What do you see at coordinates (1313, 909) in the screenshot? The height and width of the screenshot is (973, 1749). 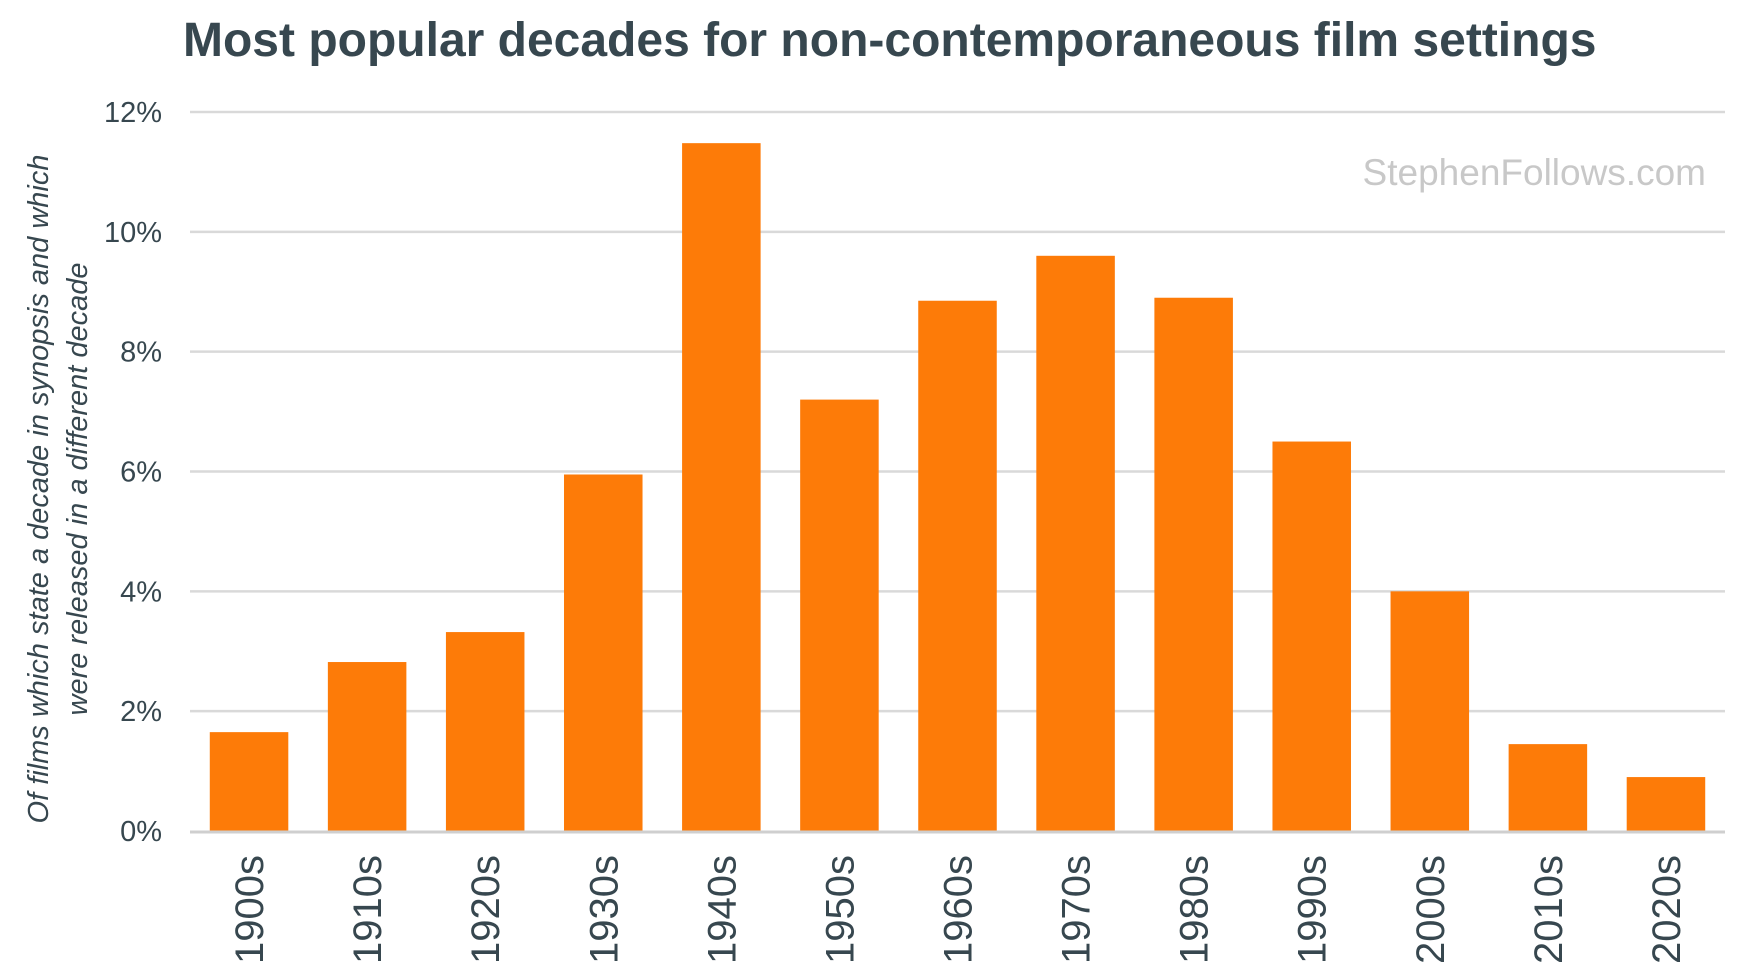 I see `x-tick-label: 1990s` at bounding box center [1313, 909].